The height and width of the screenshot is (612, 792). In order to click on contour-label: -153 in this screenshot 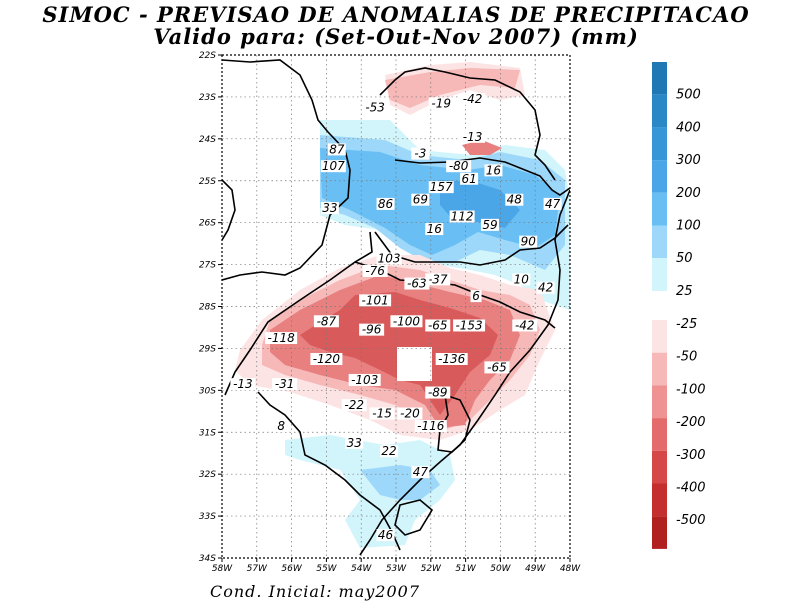, I will do `click(468, 325)`.